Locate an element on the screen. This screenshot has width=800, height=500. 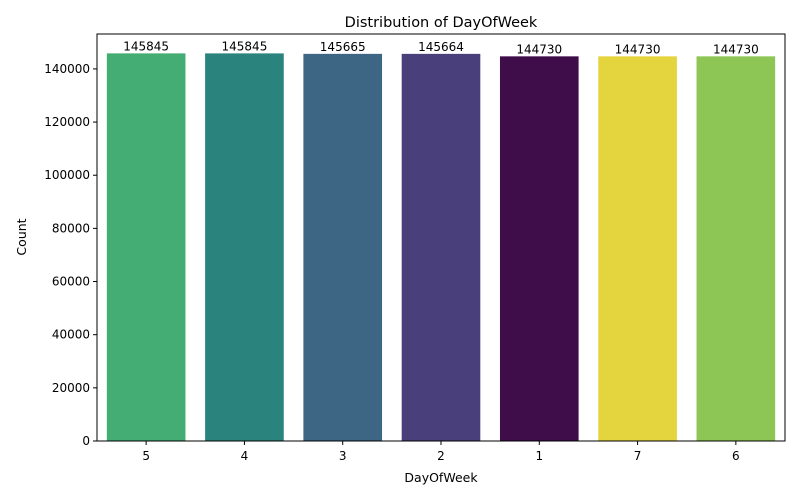
y-tick-label: 20000 is located at coordinates (71, 388).